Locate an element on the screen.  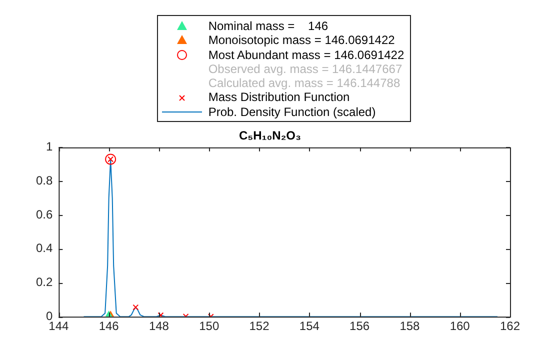
x-tick-label: 160 is located at coordinates (460, 326).